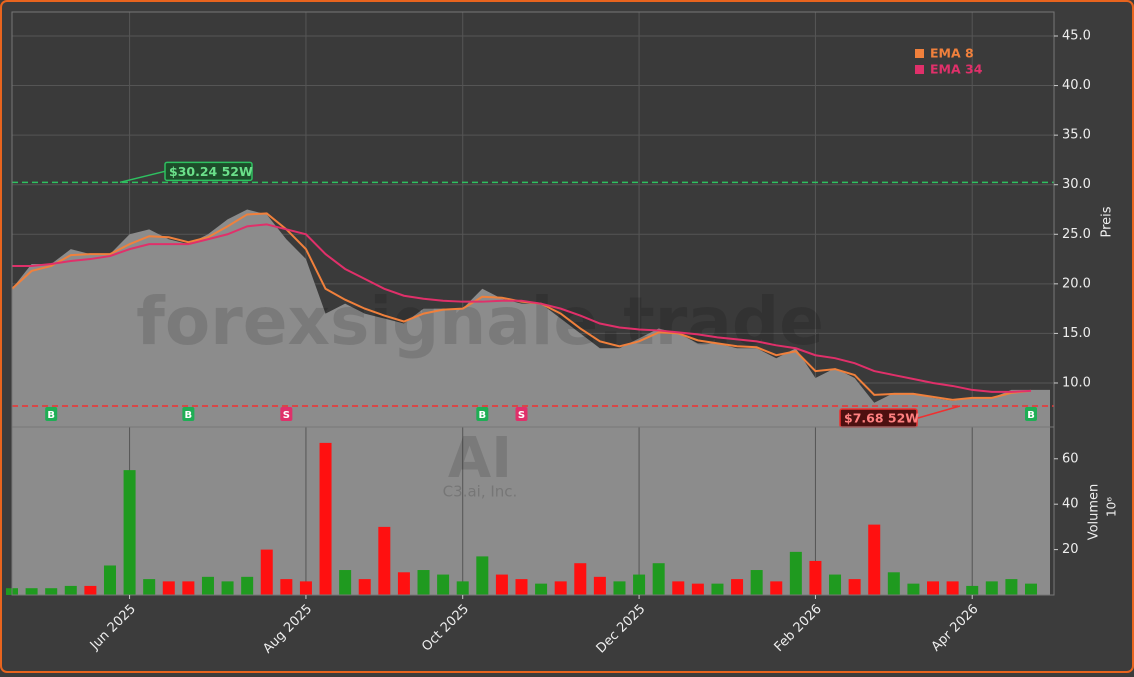 The height and width of the screenshot is (677, 1134). Describe the element at coordinates (1076, 35) in the screenshot. I see `y-tick-label: 45.0` at that location.